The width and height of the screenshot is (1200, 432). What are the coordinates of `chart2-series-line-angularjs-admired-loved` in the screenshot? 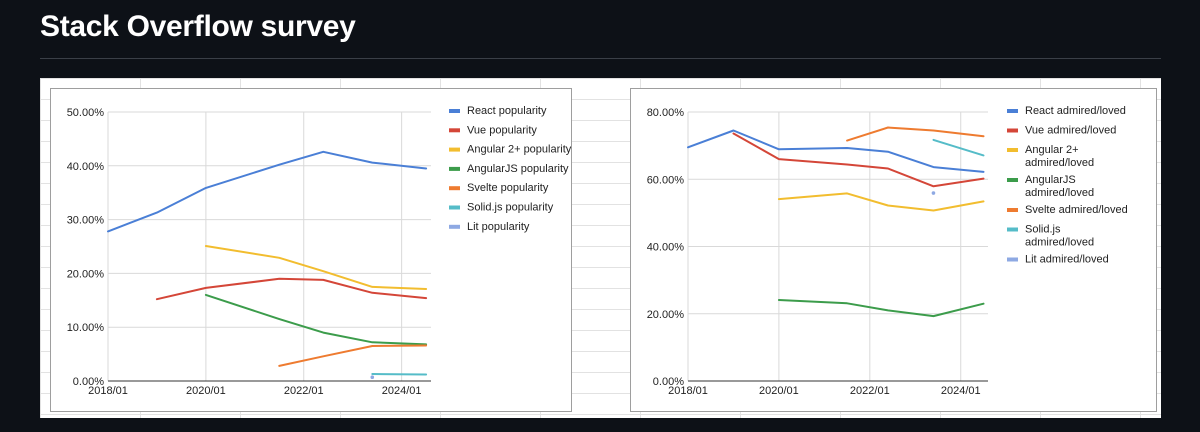 It's located at (881, 308).